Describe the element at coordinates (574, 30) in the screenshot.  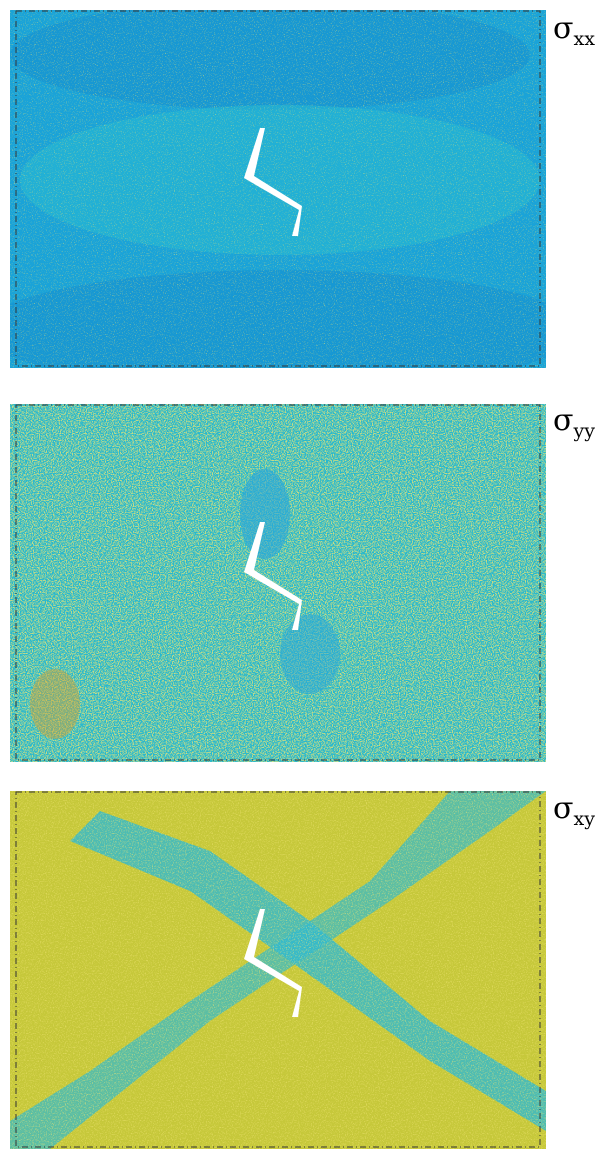
I see `label-sxx: σxx` at that location.